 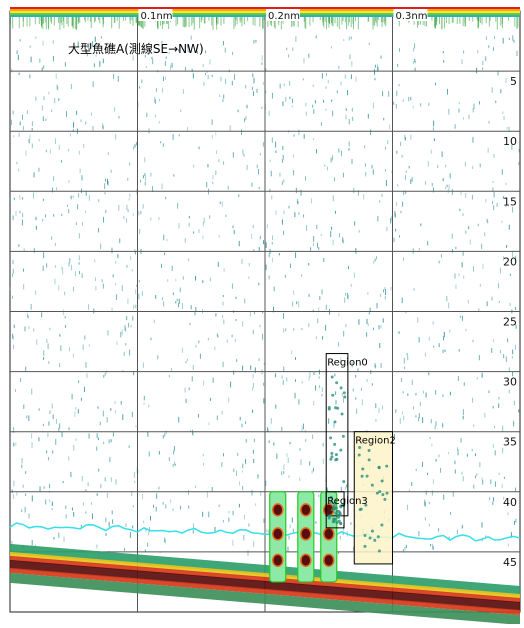 I want to click on region-label-0: Region0, so click(x=347, y=363).